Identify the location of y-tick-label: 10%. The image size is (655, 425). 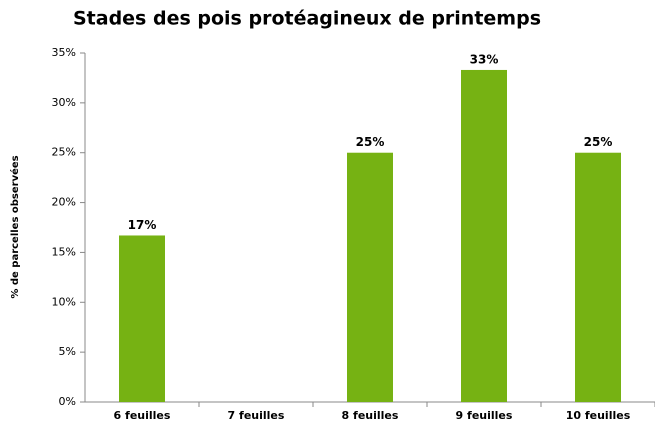
(64, 301).